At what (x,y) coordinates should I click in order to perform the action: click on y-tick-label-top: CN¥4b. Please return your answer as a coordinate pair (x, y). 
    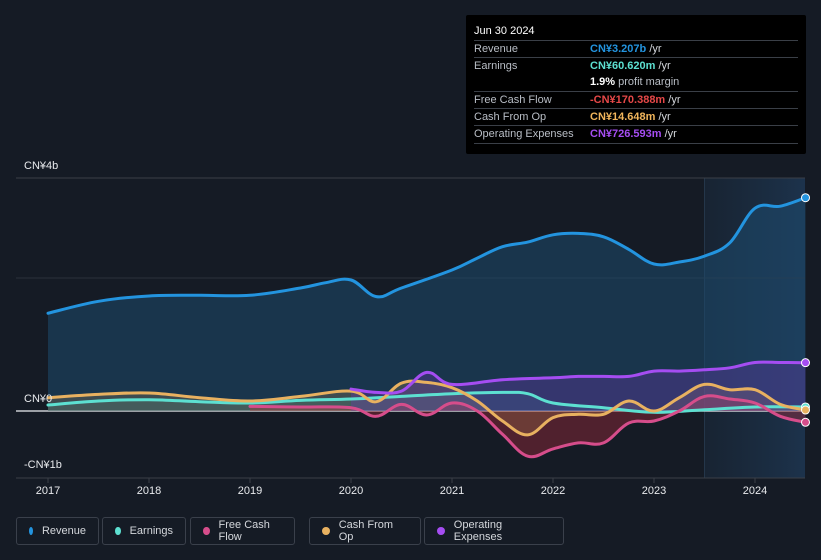
    Looking at the image, I should click on (41, 166).